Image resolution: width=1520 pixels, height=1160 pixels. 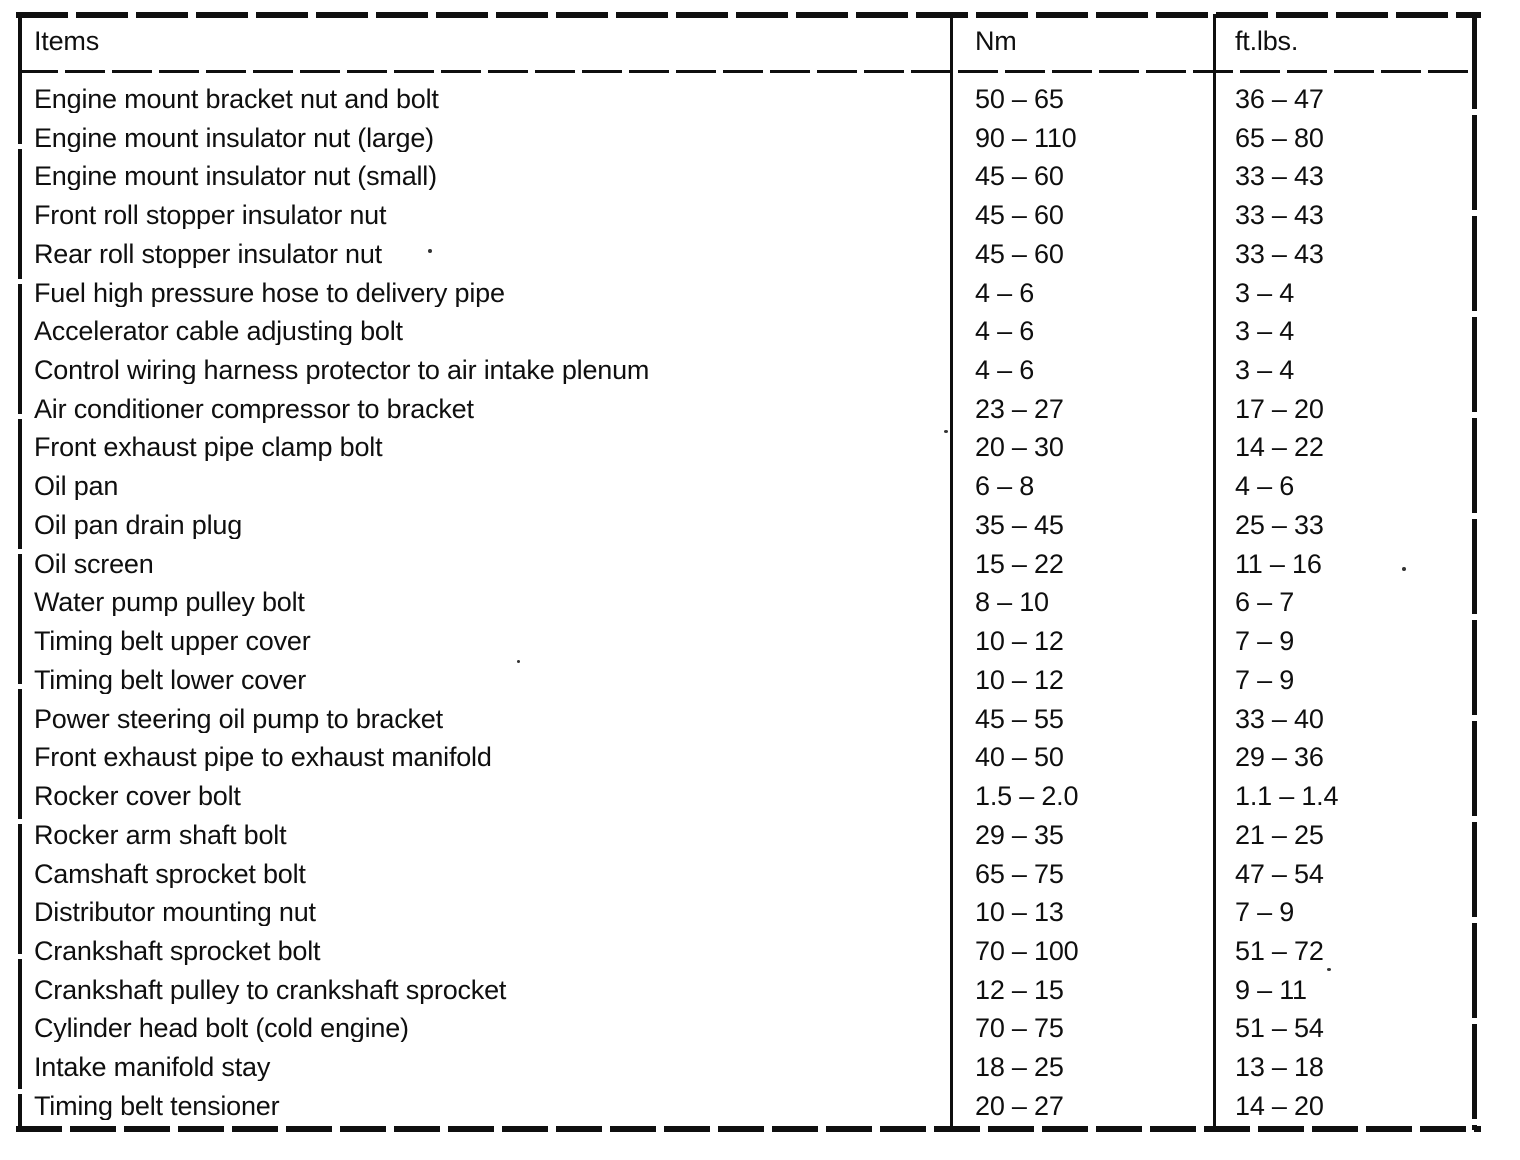 What do you see at coordinates (67, 41) in the screenshot?
I see `column-header-items: Items` at bounding box center [67, 41].